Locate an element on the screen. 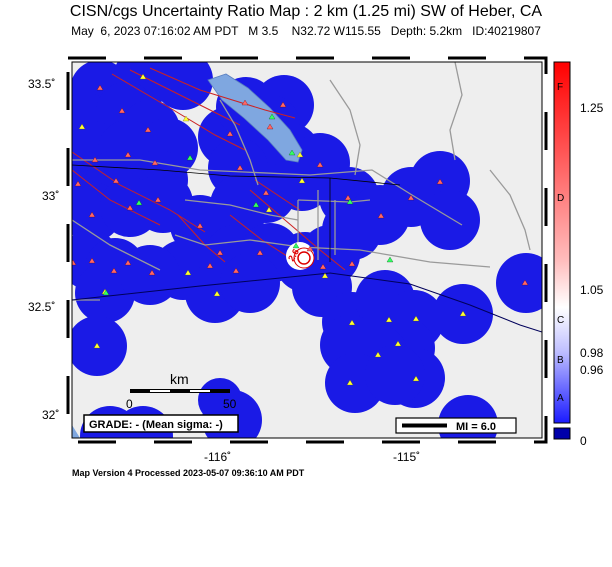 The image size is (612, 567). colorbar-grade-letter: F is located at coordinates (560, 87).